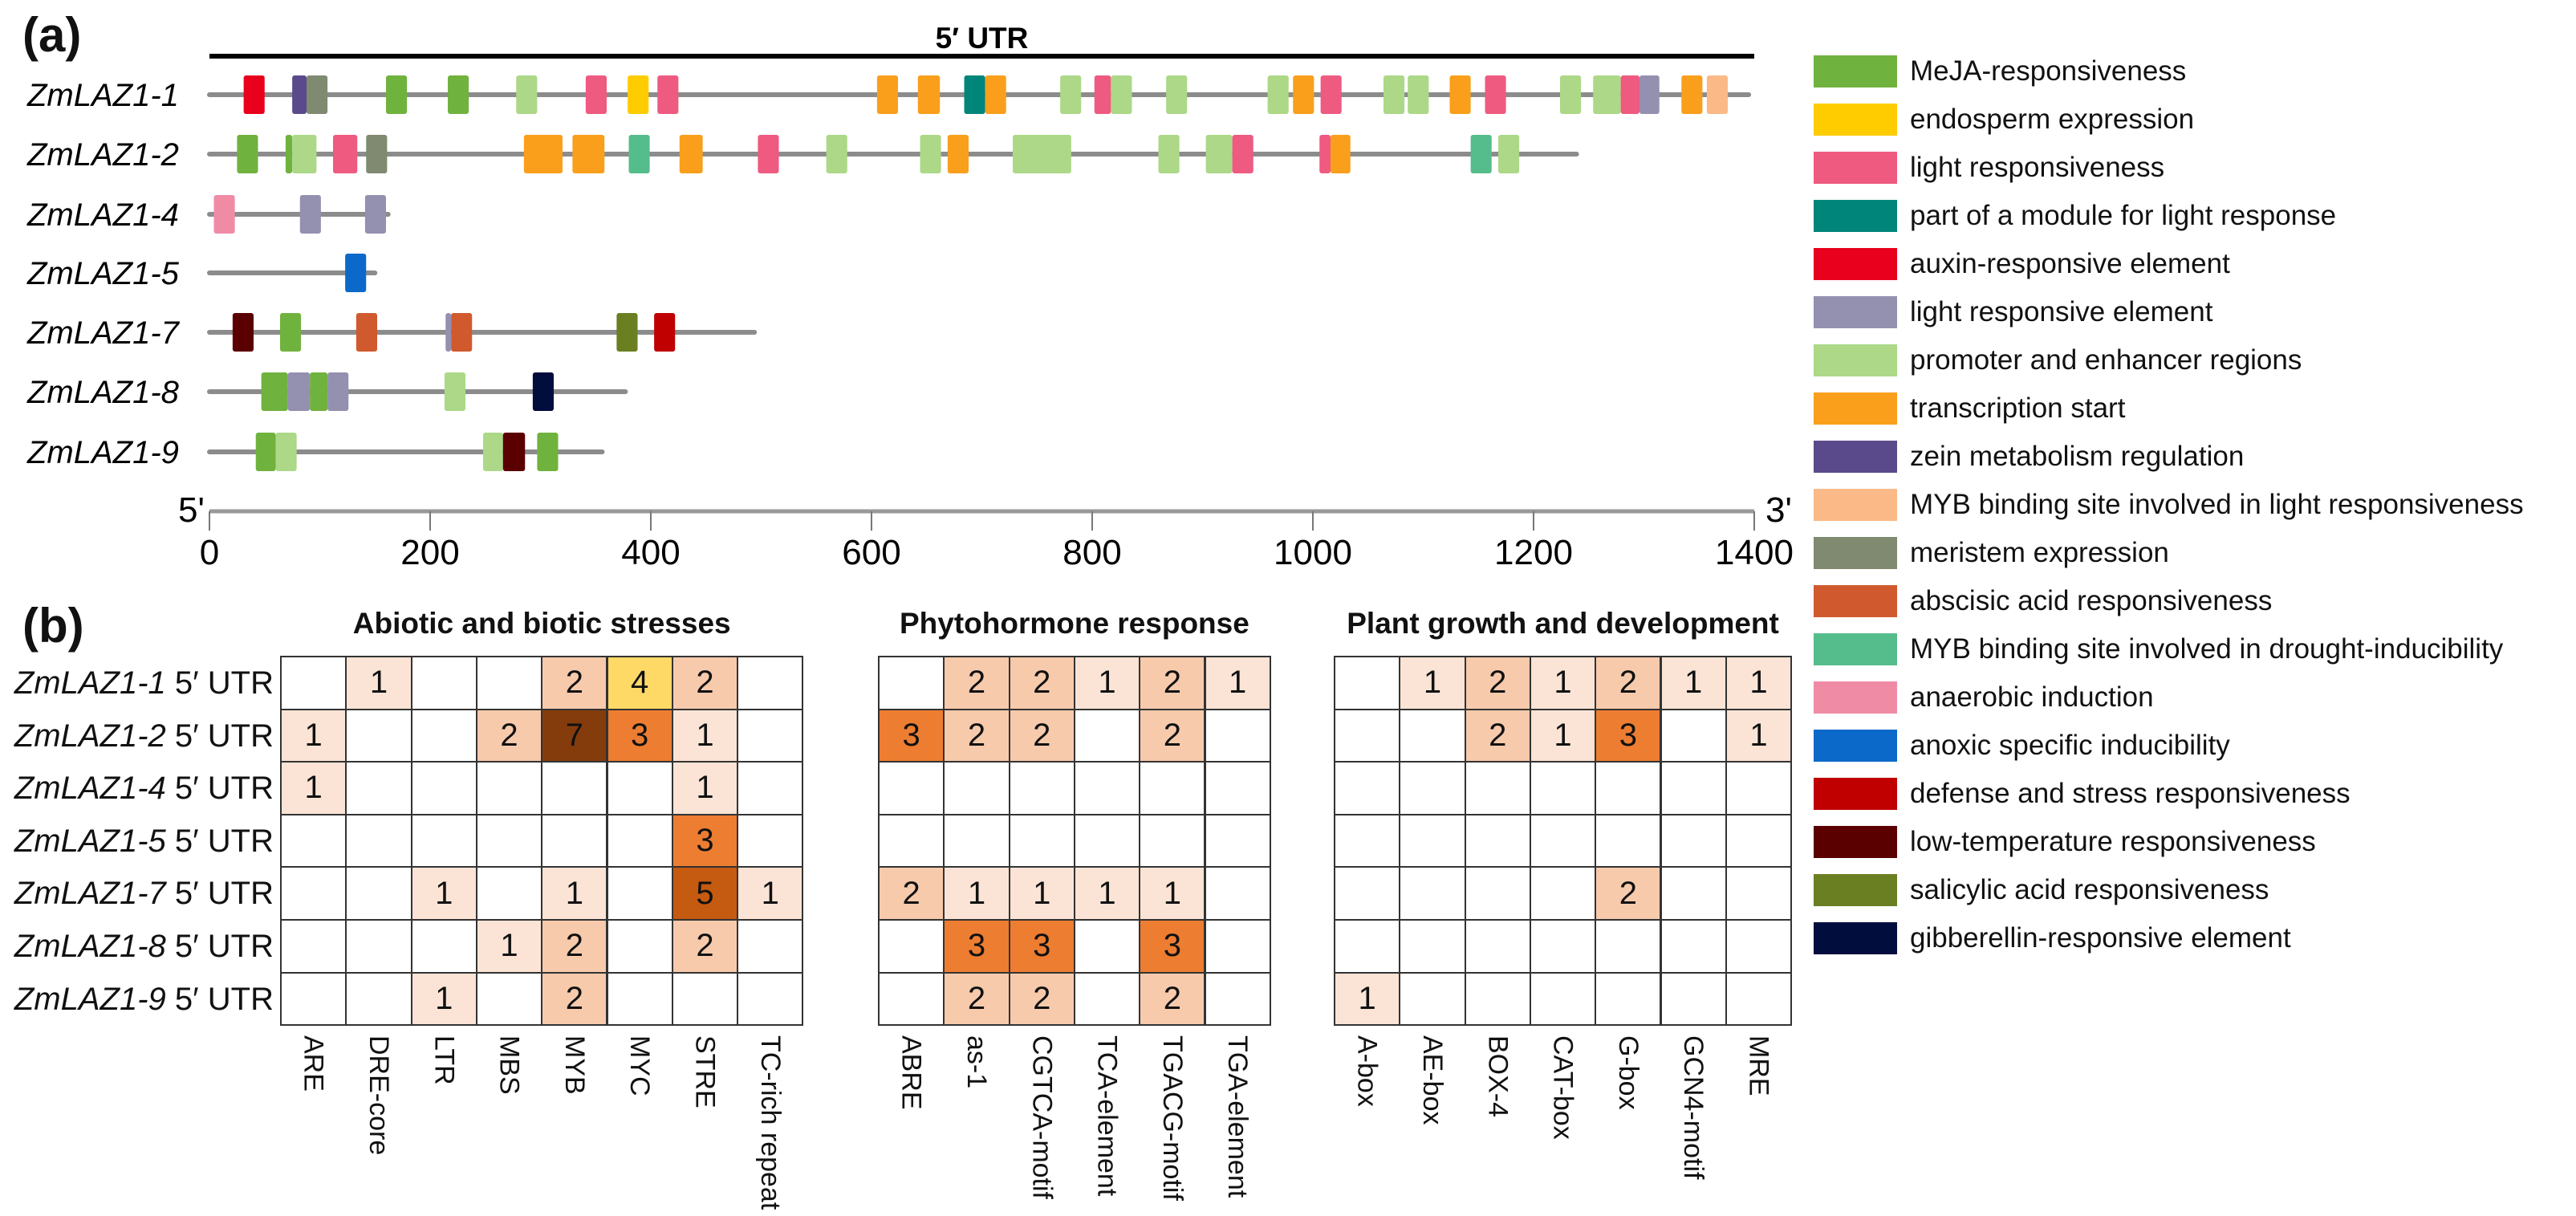 This screenshot has height=1216, width=2576. I want to click on legend-item: meristem expression, so click(1991, 553).